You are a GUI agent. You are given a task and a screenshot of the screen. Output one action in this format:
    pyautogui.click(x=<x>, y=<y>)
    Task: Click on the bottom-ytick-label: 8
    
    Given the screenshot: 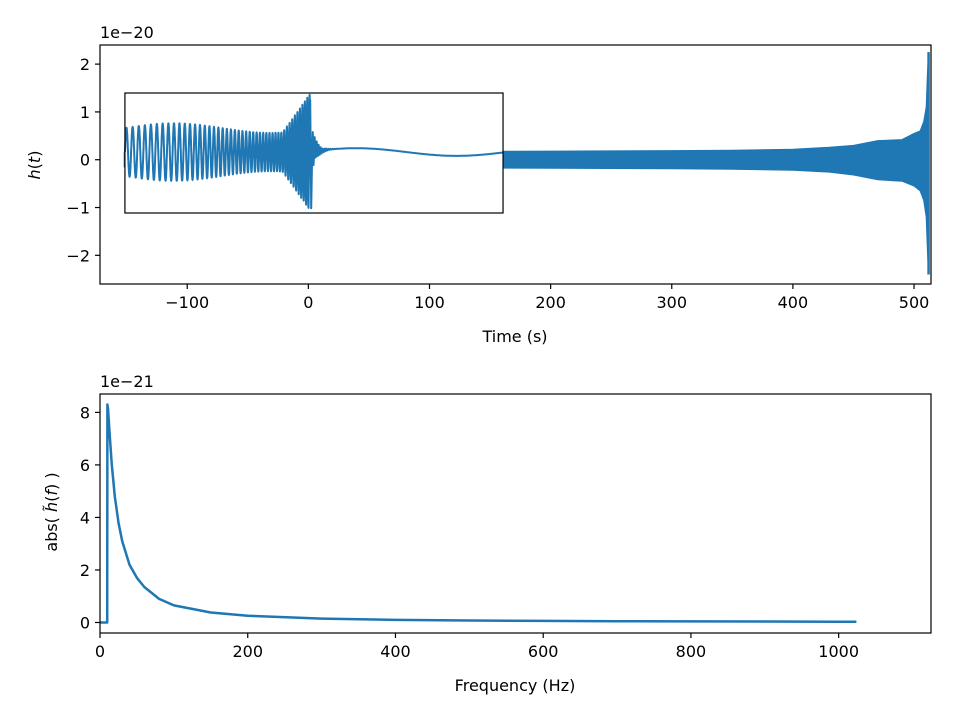 What is the action you would take?
    pyautogui.click(x=85, y=412)
    